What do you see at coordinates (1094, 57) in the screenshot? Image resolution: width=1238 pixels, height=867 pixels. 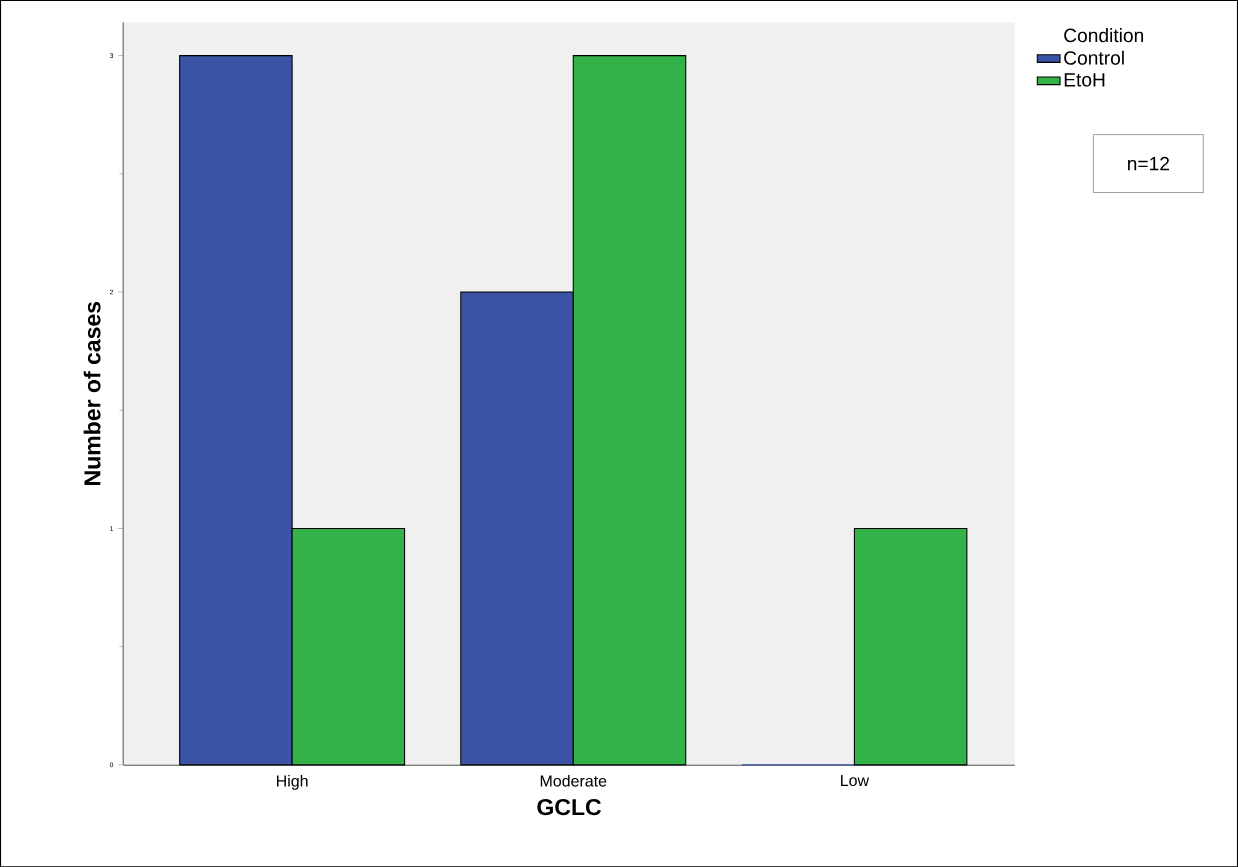 I see `legend-label: Control` at bounding box center [1094, 57].